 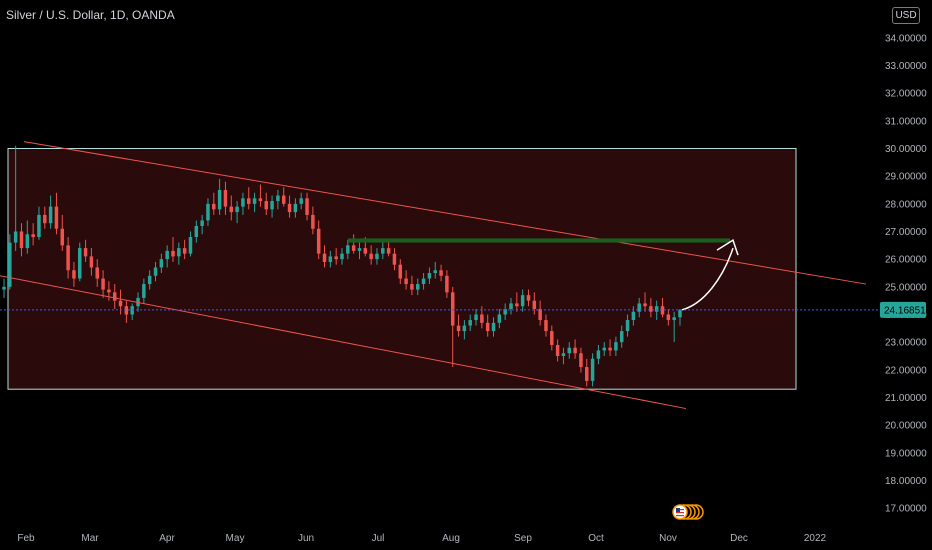 What do you see at coordinates (539, 240) in the screenshot?
I see `resistance-zone` at bounding box center [539, 240].